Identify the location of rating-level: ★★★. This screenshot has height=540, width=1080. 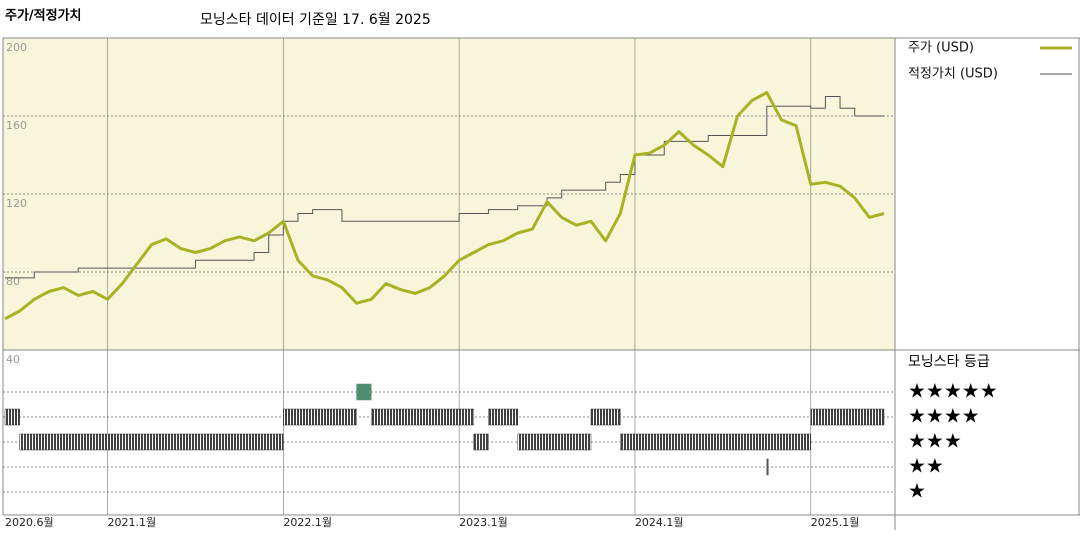
(935, 441).